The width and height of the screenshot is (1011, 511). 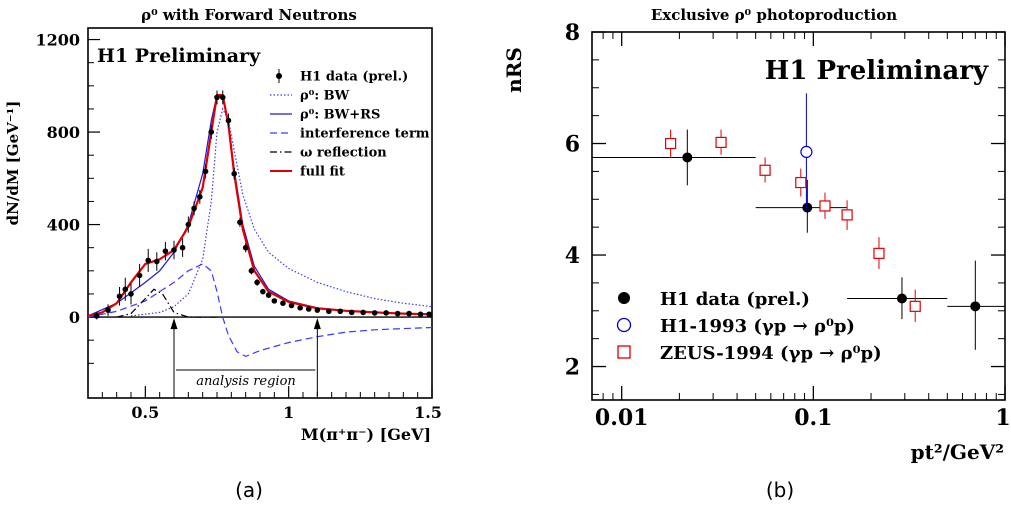 I want to click on x-tick-label: 1, so click(x=1002, y=418).